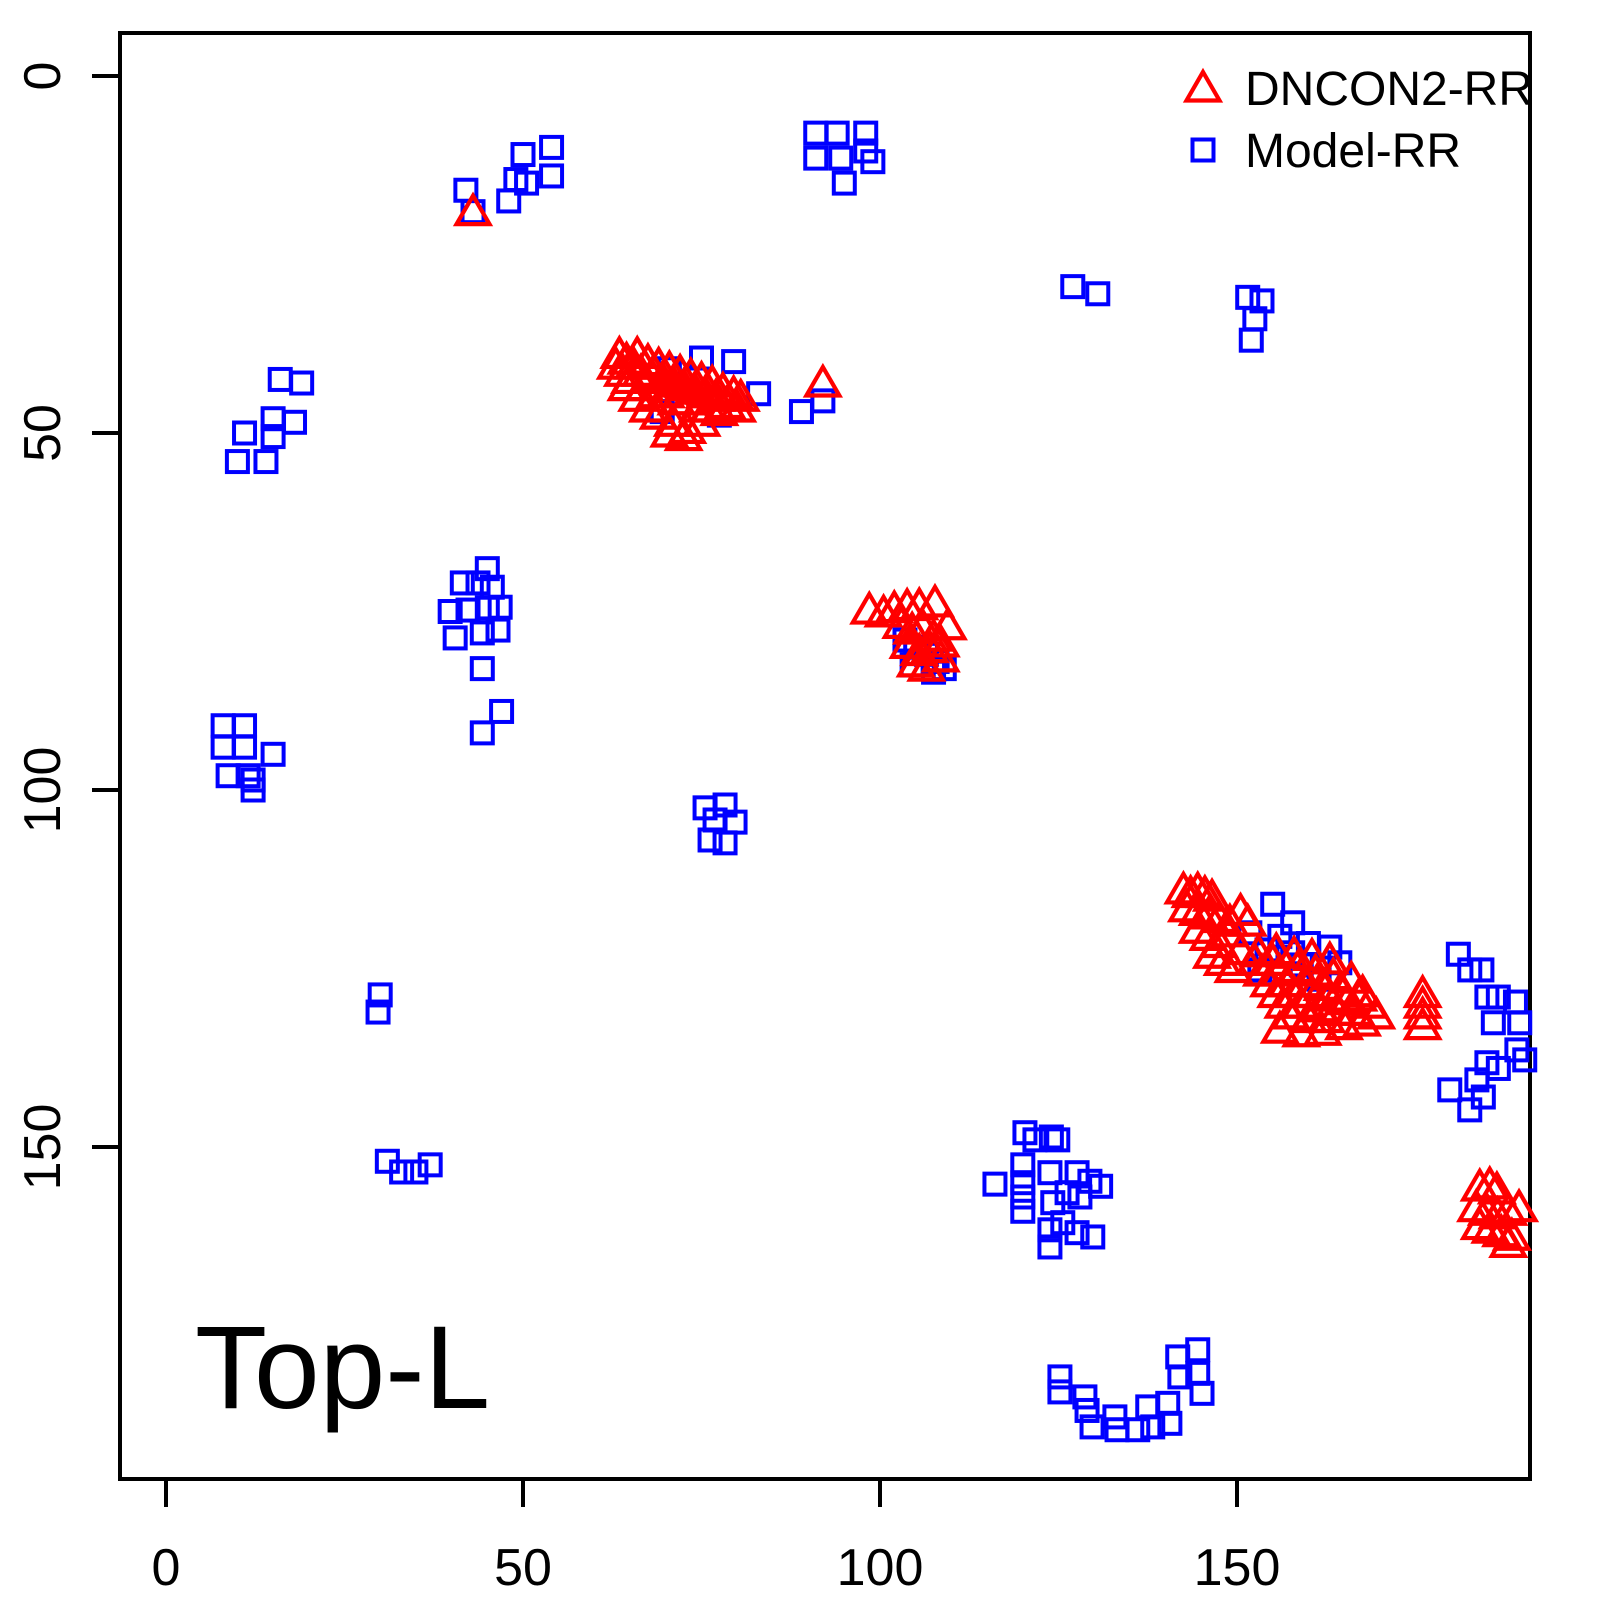  I want to click on y-tick-label: 150, so click(43, 1147).